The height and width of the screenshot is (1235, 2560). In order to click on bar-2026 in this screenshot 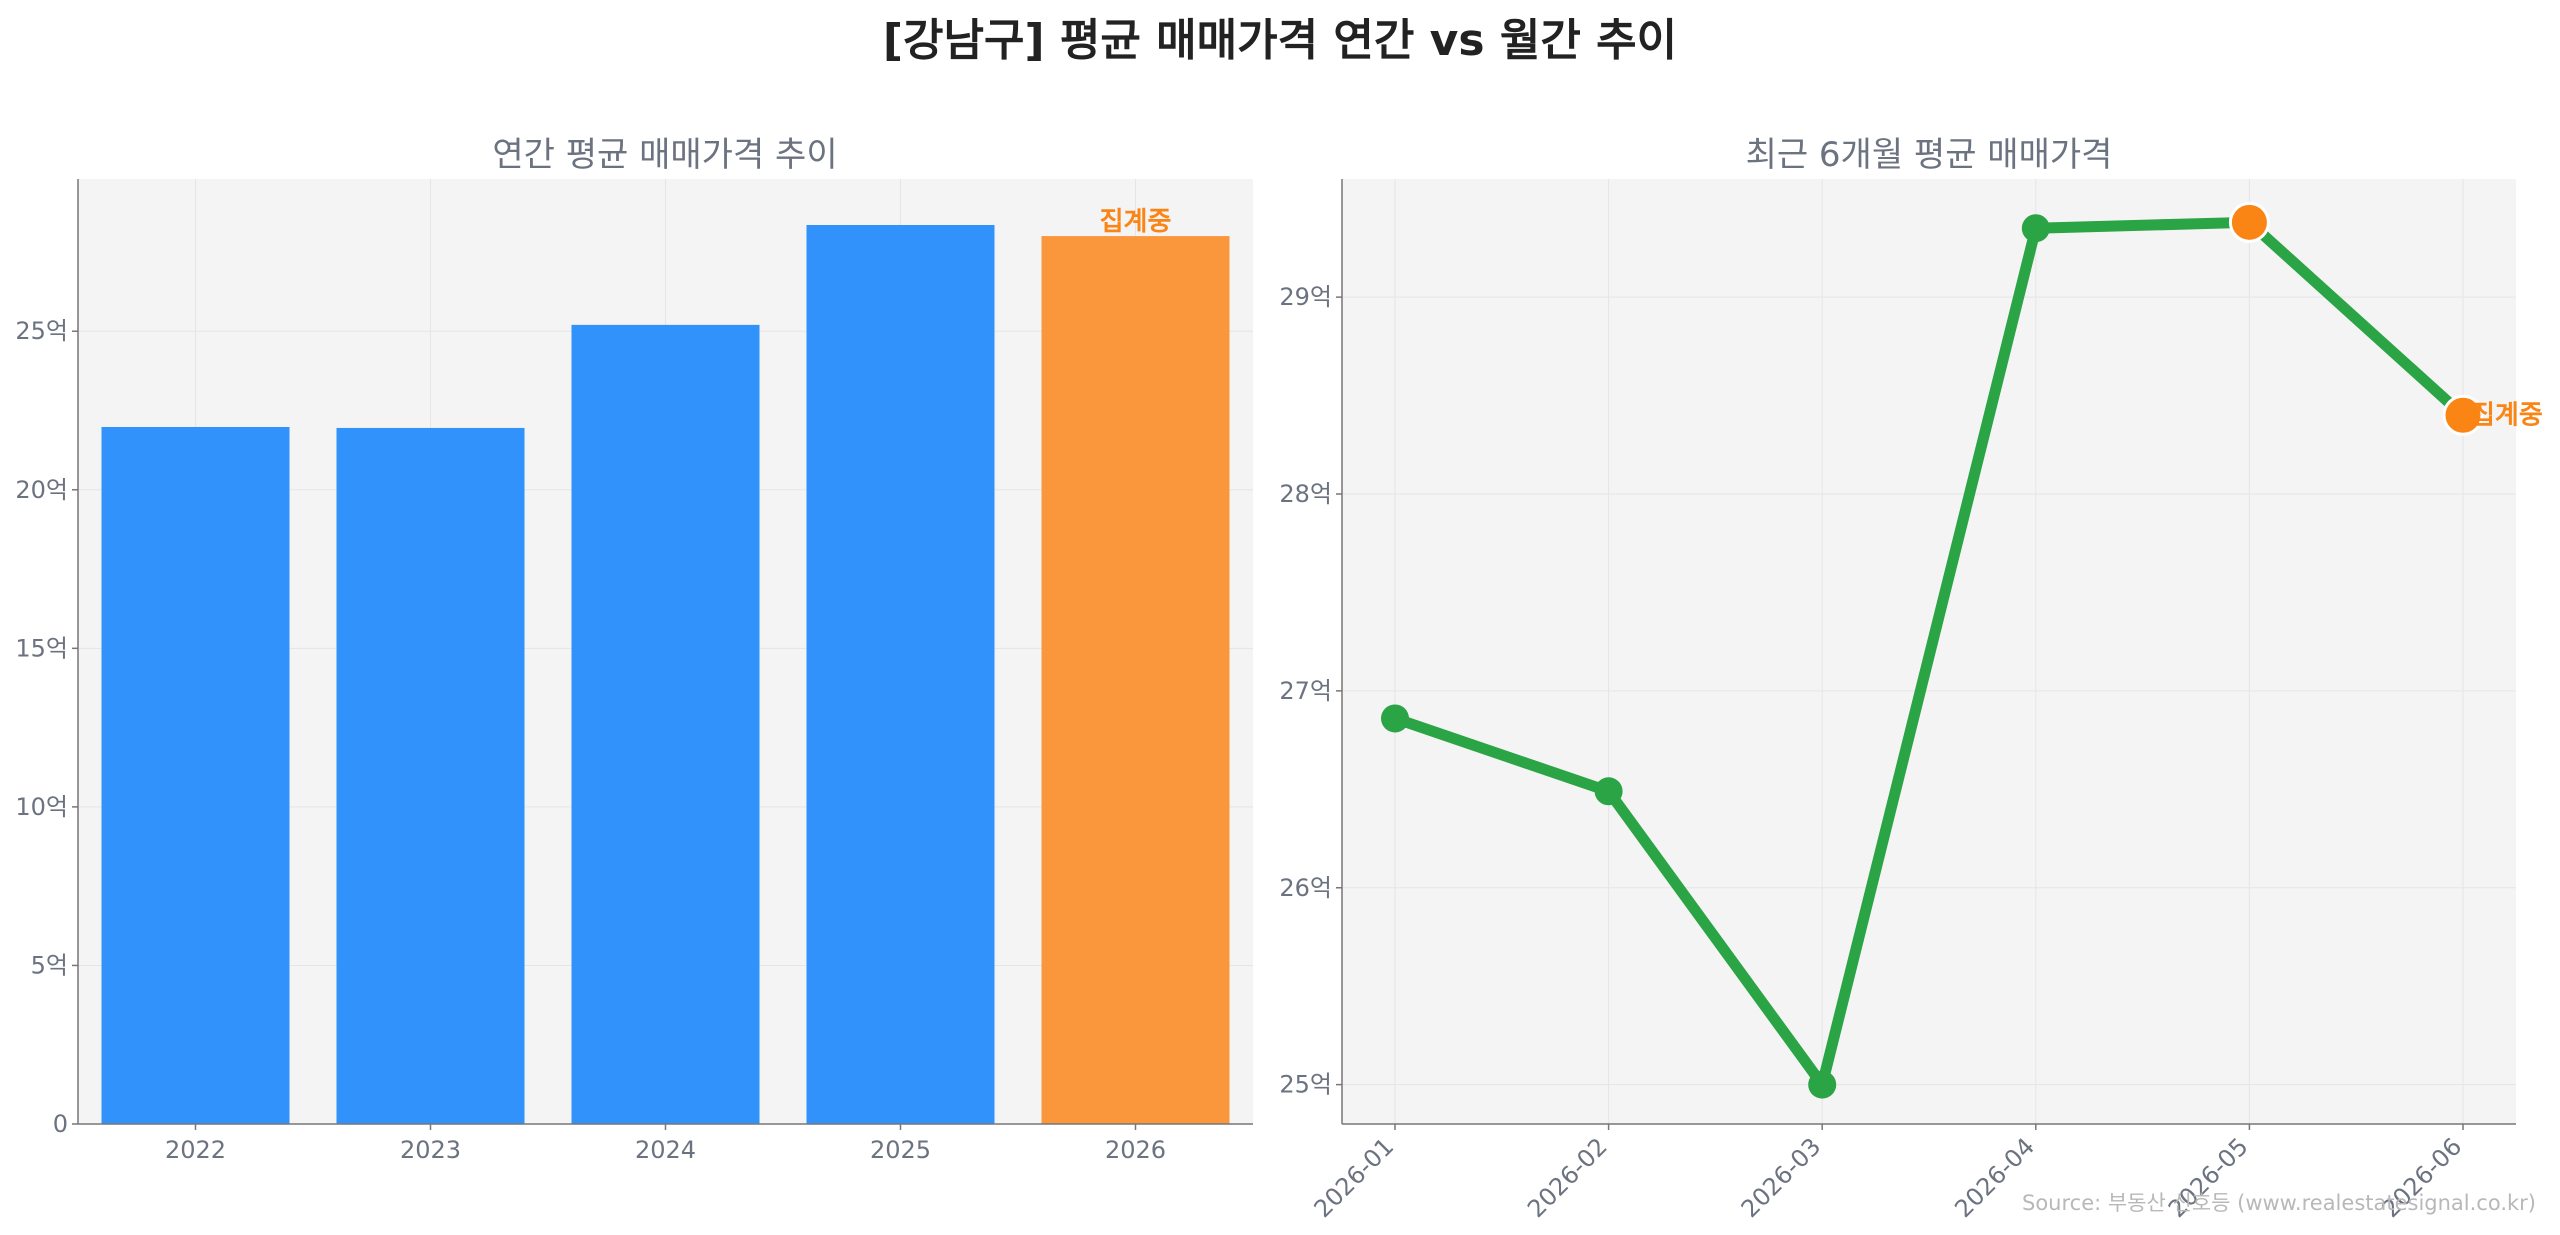, I will do `click(1135, 680)`.